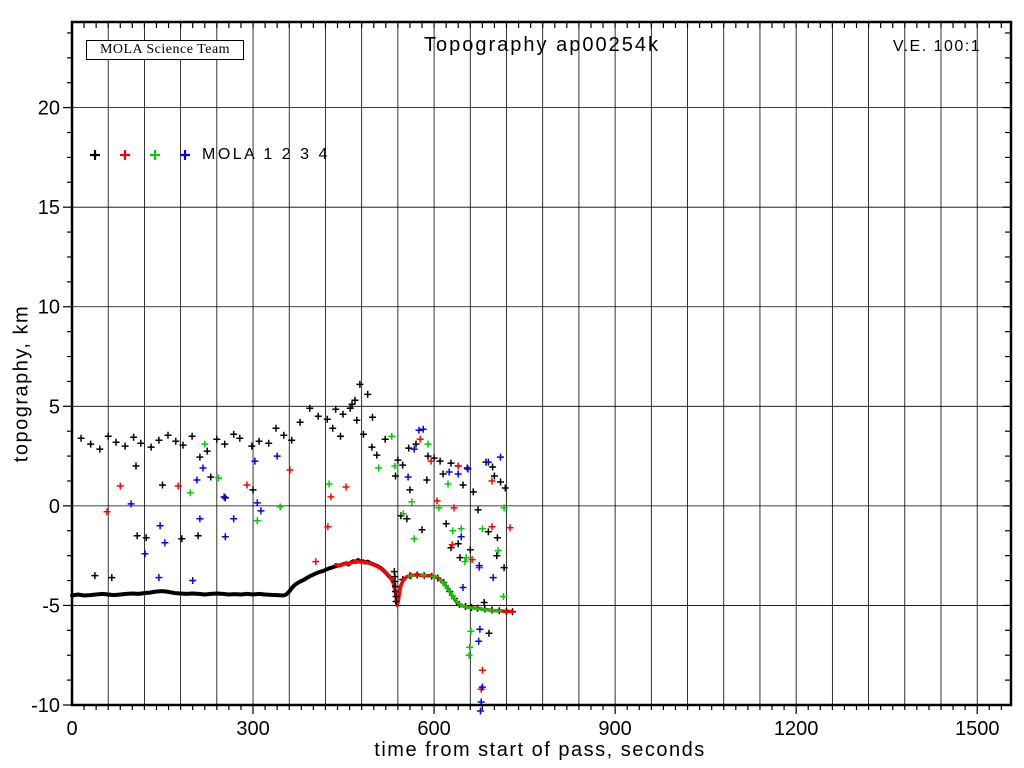 Image resolution: width=1024 pixels, height=768 pixels. I want to click on svg-text: 1500, so click(977, 729).